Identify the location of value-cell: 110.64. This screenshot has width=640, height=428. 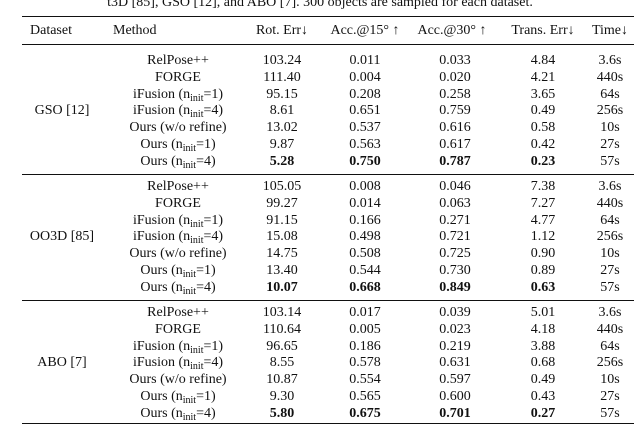
(282, 329).